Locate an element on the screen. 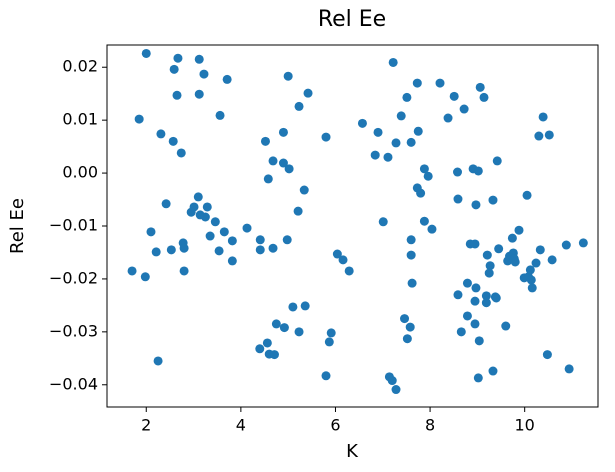  y-tick-label: 0.01 is located at coordinates (80, 119).